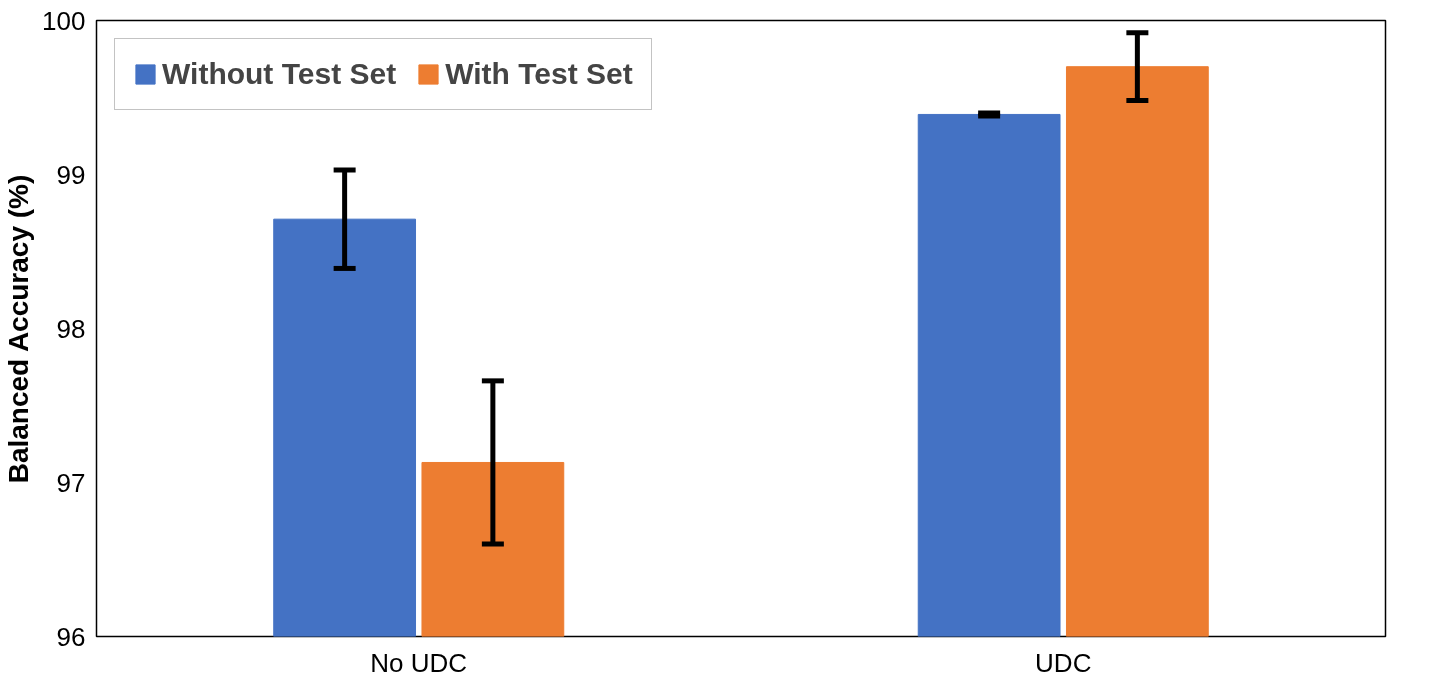 This screenshot has height=700, width=1433. Describe the element at coordinates (279, 74) in the screenshot. I see `legend-label: Without Test Set` at that location.